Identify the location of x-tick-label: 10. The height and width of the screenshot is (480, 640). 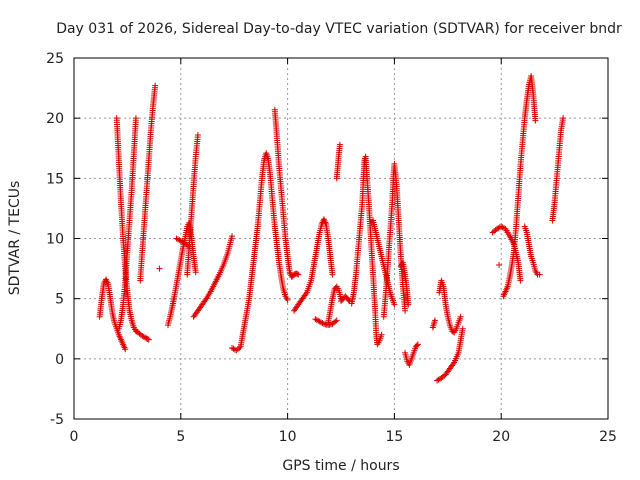
(288, 437).